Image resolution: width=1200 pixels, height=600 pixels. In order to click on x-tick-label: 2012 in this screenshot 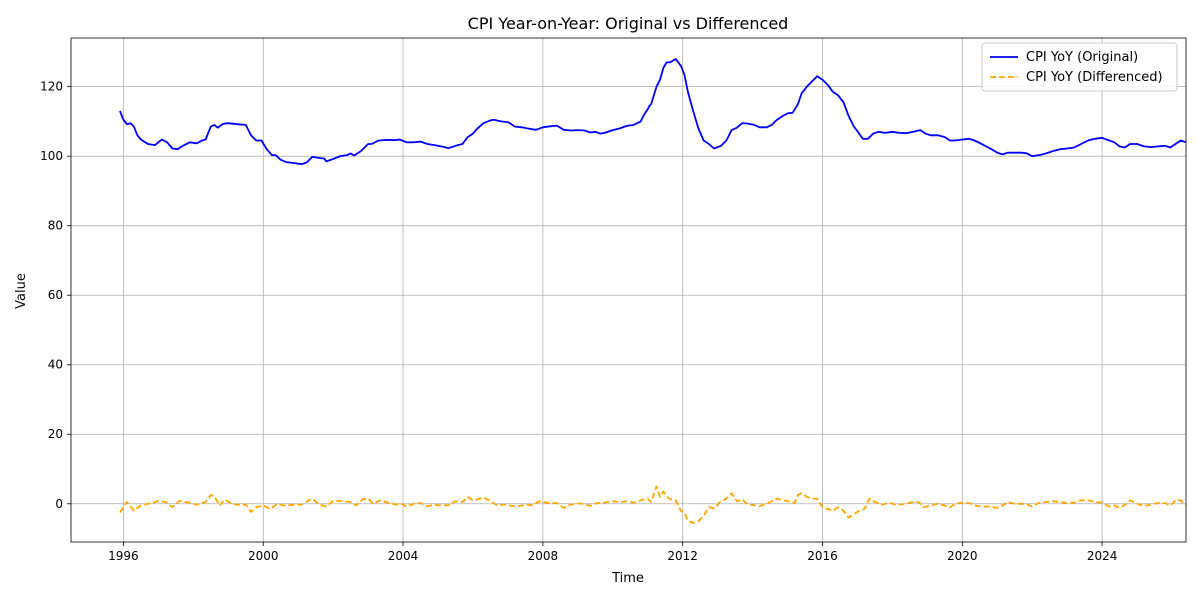, I will do `click(682, 556)`.